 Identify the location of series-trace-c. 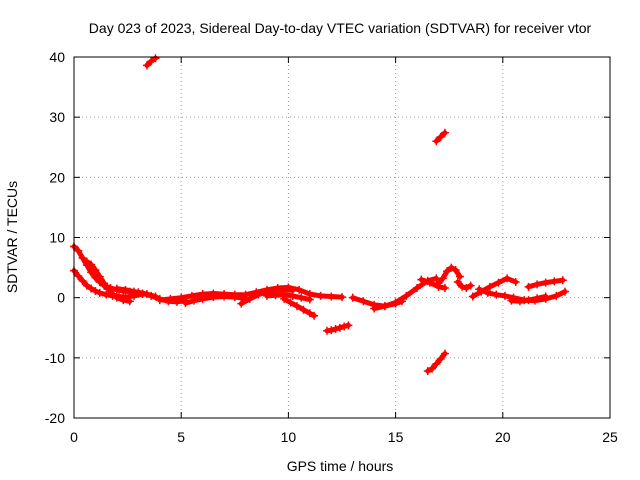
(108, 281).